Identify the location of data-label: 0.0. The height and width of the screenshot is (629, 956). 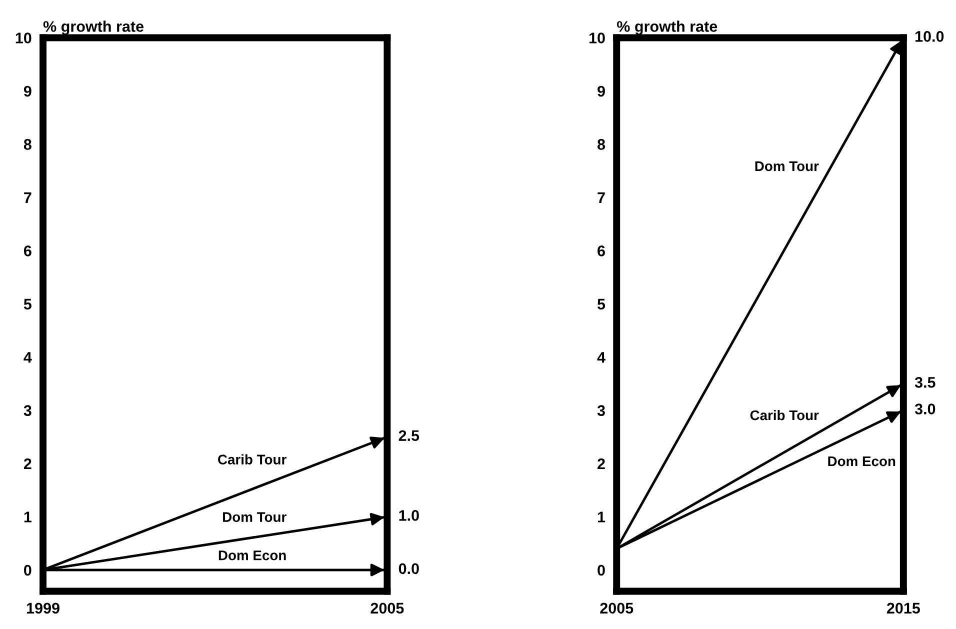
(408, 568).